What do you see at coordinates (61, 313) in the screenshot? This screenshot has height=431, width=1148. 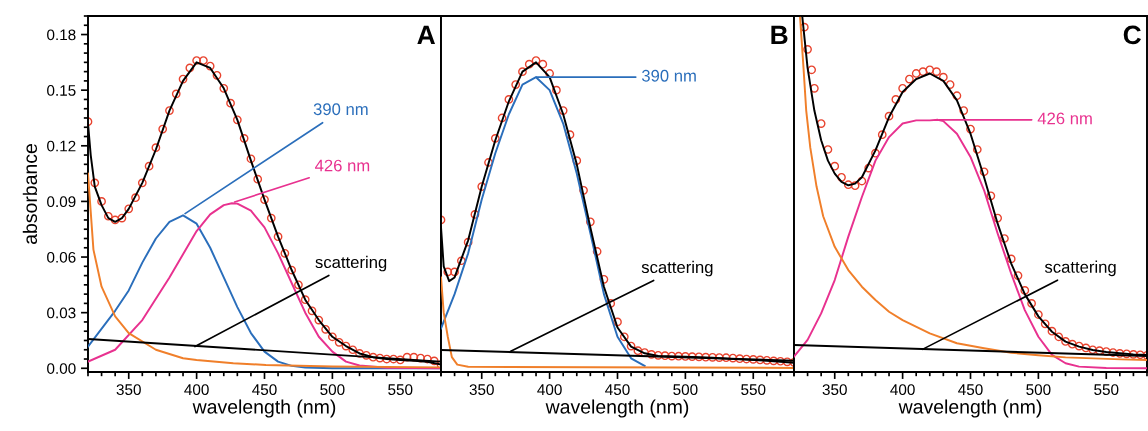 I see `y-tick-label: 0.03` at bounding box center [61, 313].